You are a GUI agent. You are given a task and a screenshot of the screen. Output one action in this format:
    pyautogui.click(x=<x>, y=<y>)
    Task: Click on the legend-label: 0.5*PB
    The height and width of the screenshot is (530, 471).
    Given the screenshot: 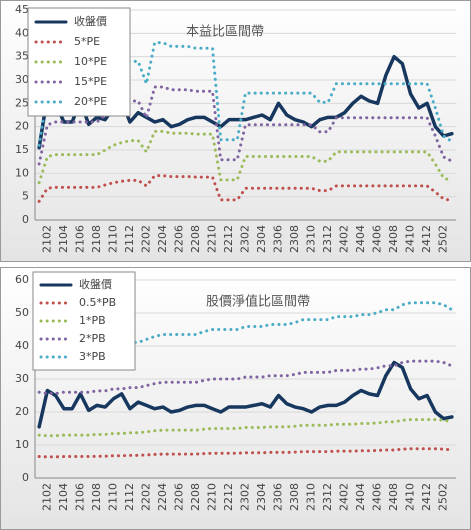 What is the action you would take?
    pyautogui.click(x=97, y=302)
    